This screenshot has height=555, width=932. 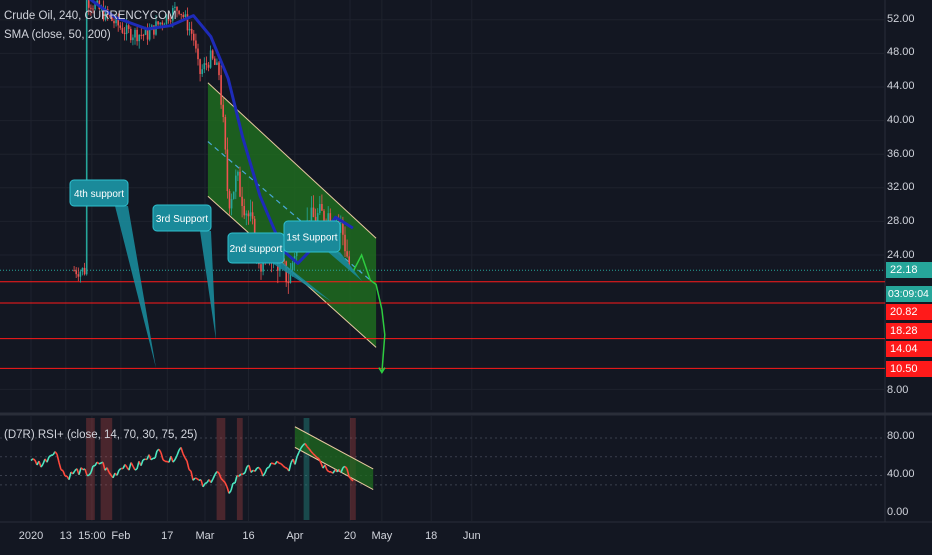 I want to click on countdown-badge: 03:09:04, so click(x=909, y=294).